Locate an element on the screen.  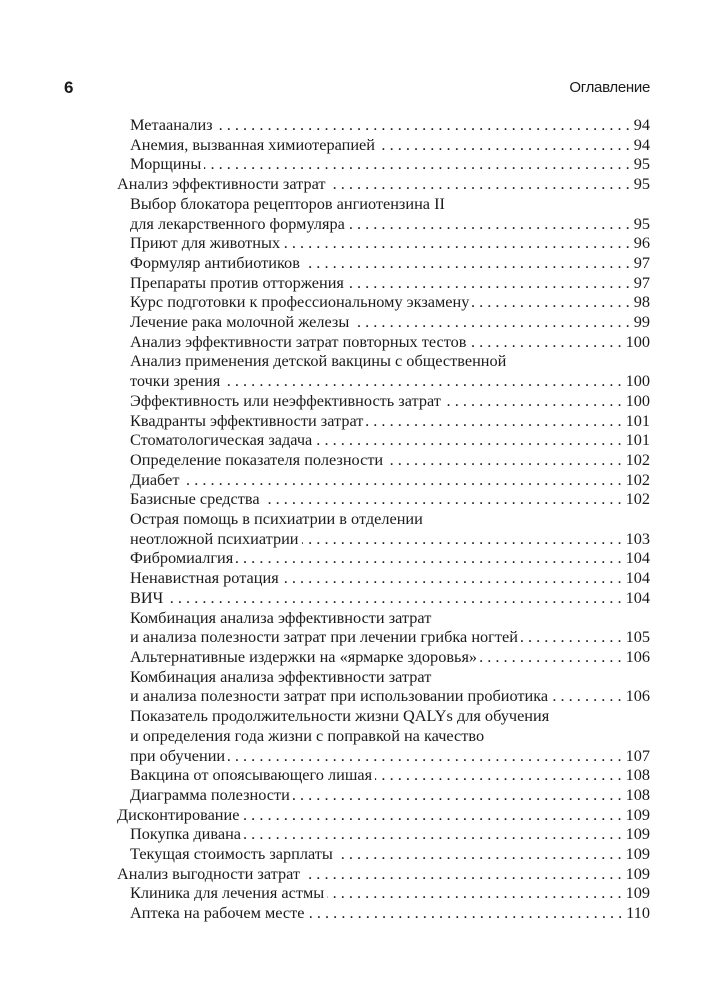
toc-entry: Определение показателя полезности 102 is located at coordinates (383, 460).